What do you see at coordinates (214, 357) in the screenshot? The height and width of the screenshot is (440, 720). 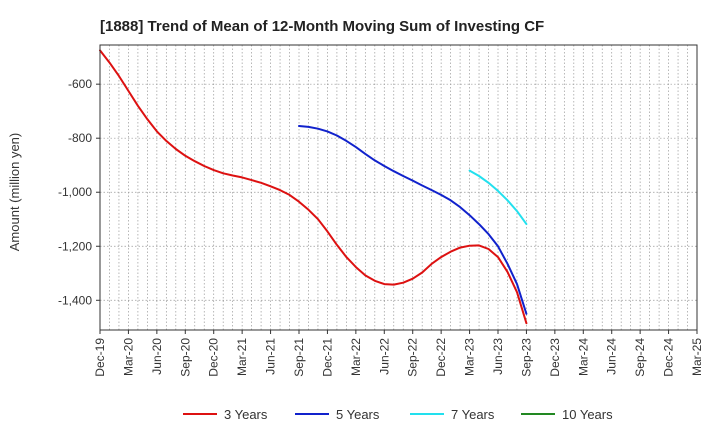 I see `x-tick-label: Dec-20` at bounding box center [214, 357].